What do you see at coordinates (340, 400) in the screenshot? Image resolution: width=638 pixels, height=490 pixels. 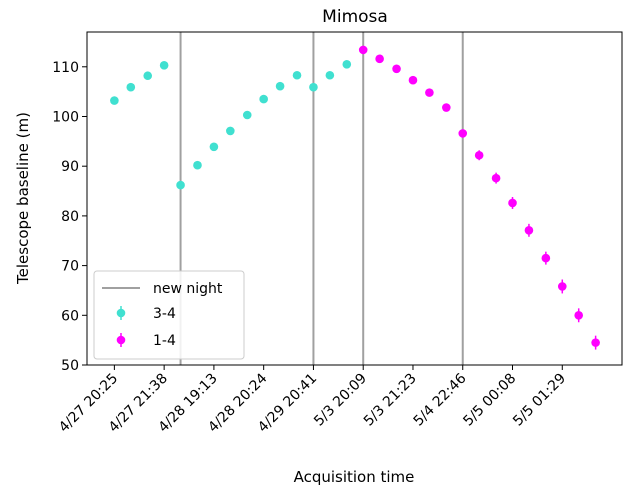 I see `x-tick-label: 5/3 20:09` at bounding box center [340, 400].